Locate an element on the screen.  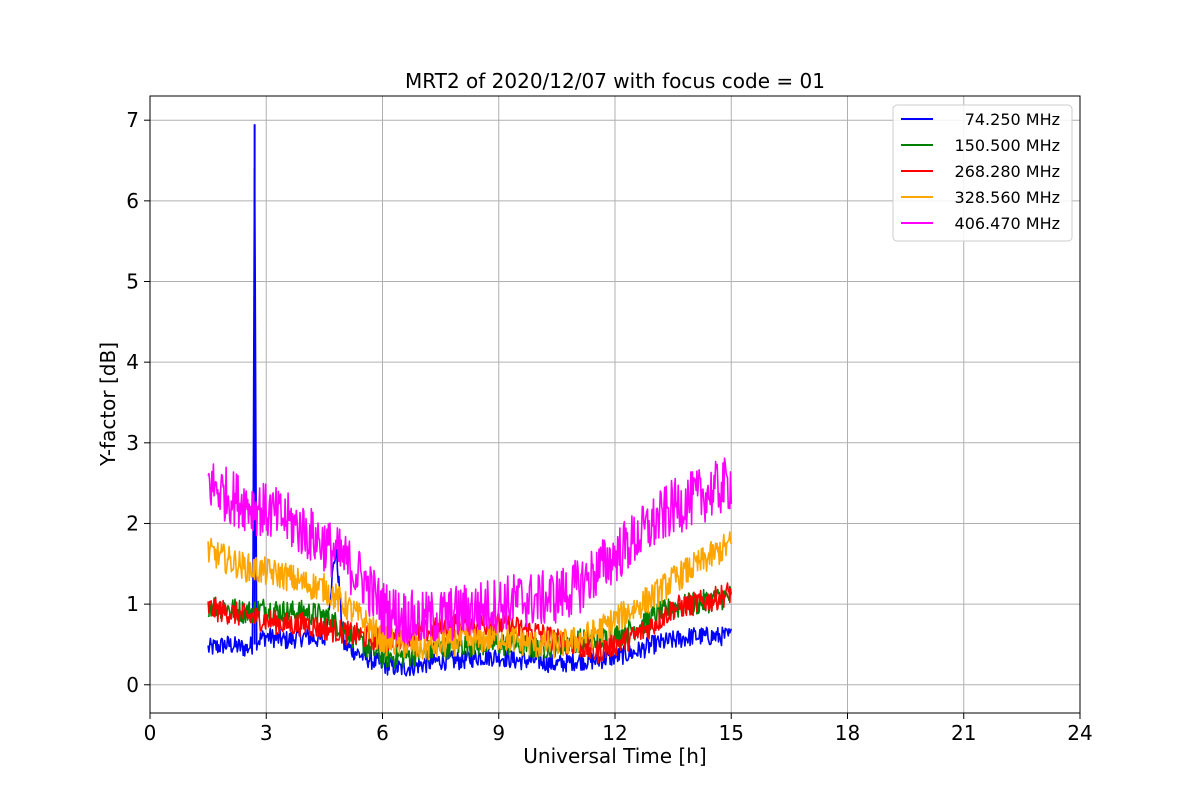
legend-box is located at coordinates (982, 173).